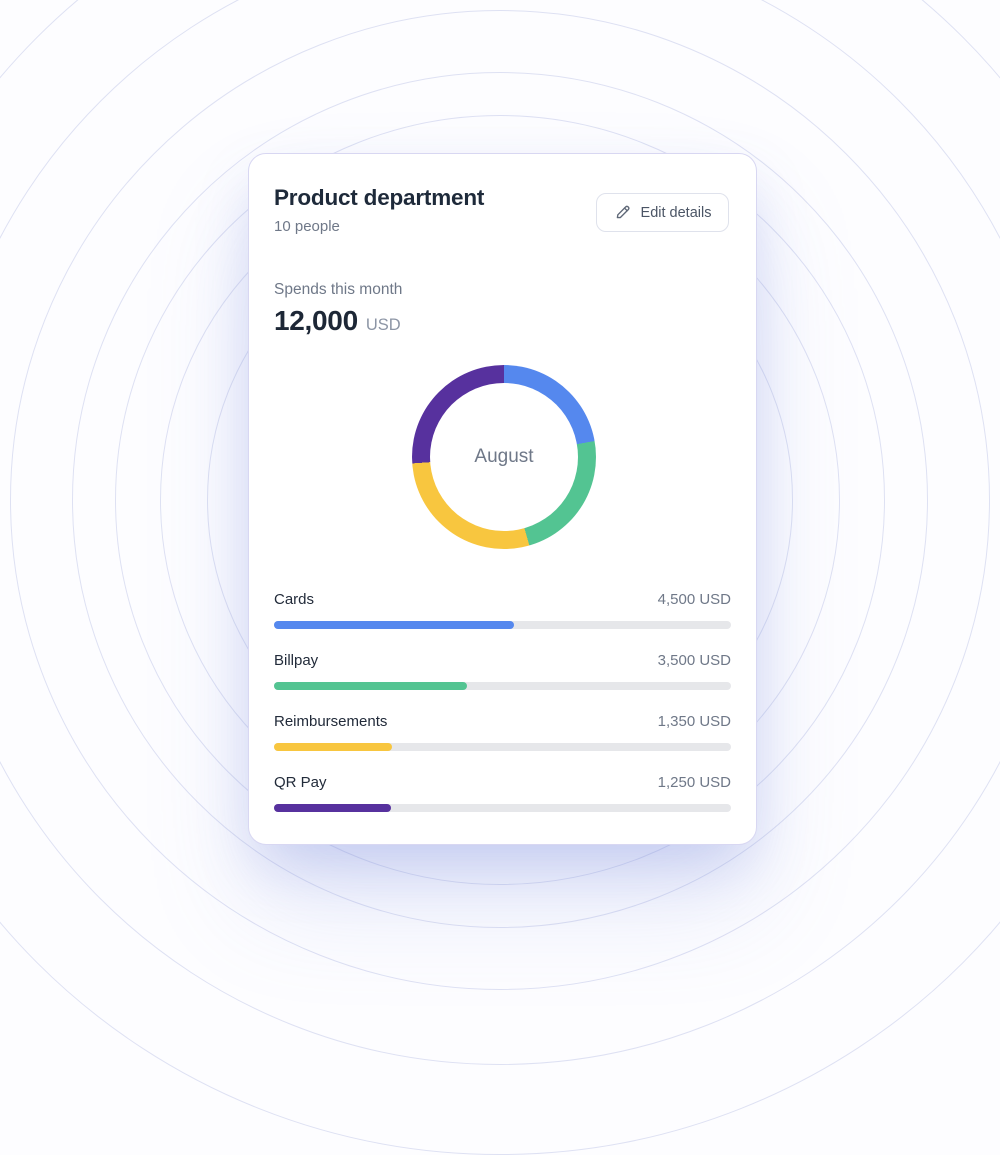  What do you see at coordinates (383, 325) in the screenshot?
I see `spend-currency: USD` at bounding box center [383, 325].